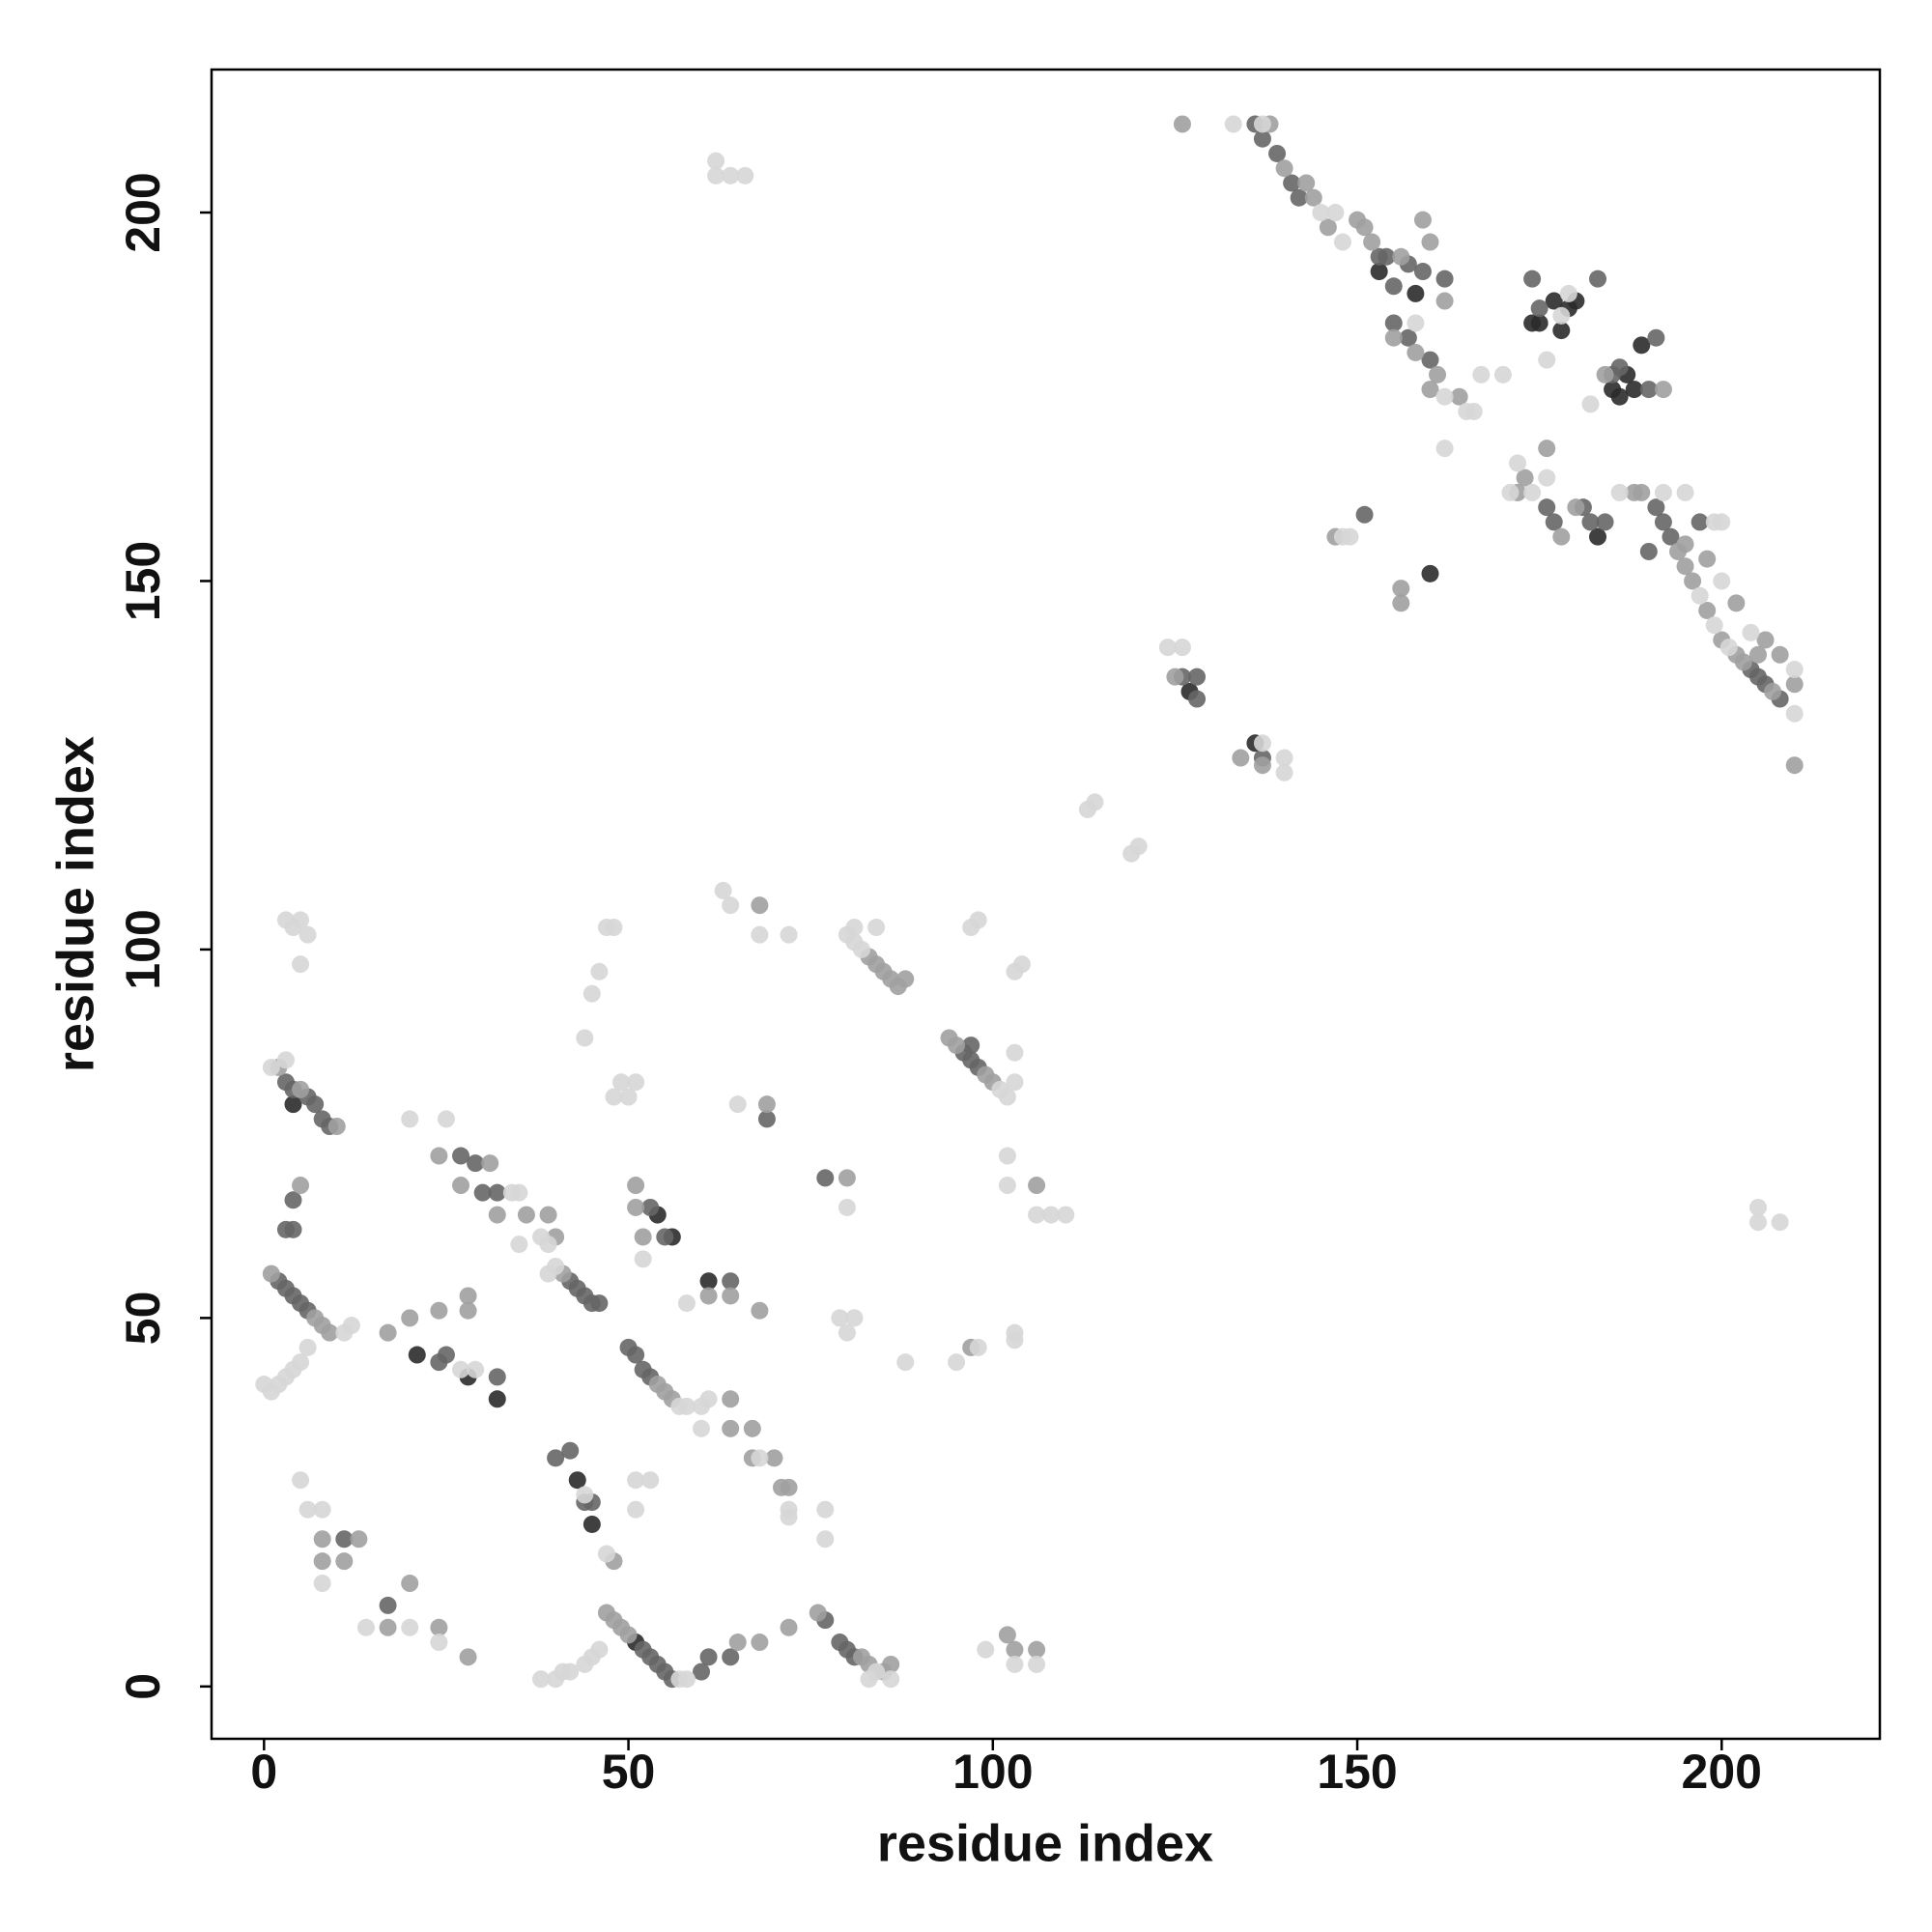 The height and width of the screenshot is (1932, 1932). What do you see at coordinates (143, 212) in the screenshot?
I see `y-tick-label: 200` at bounding box center [143, 212].